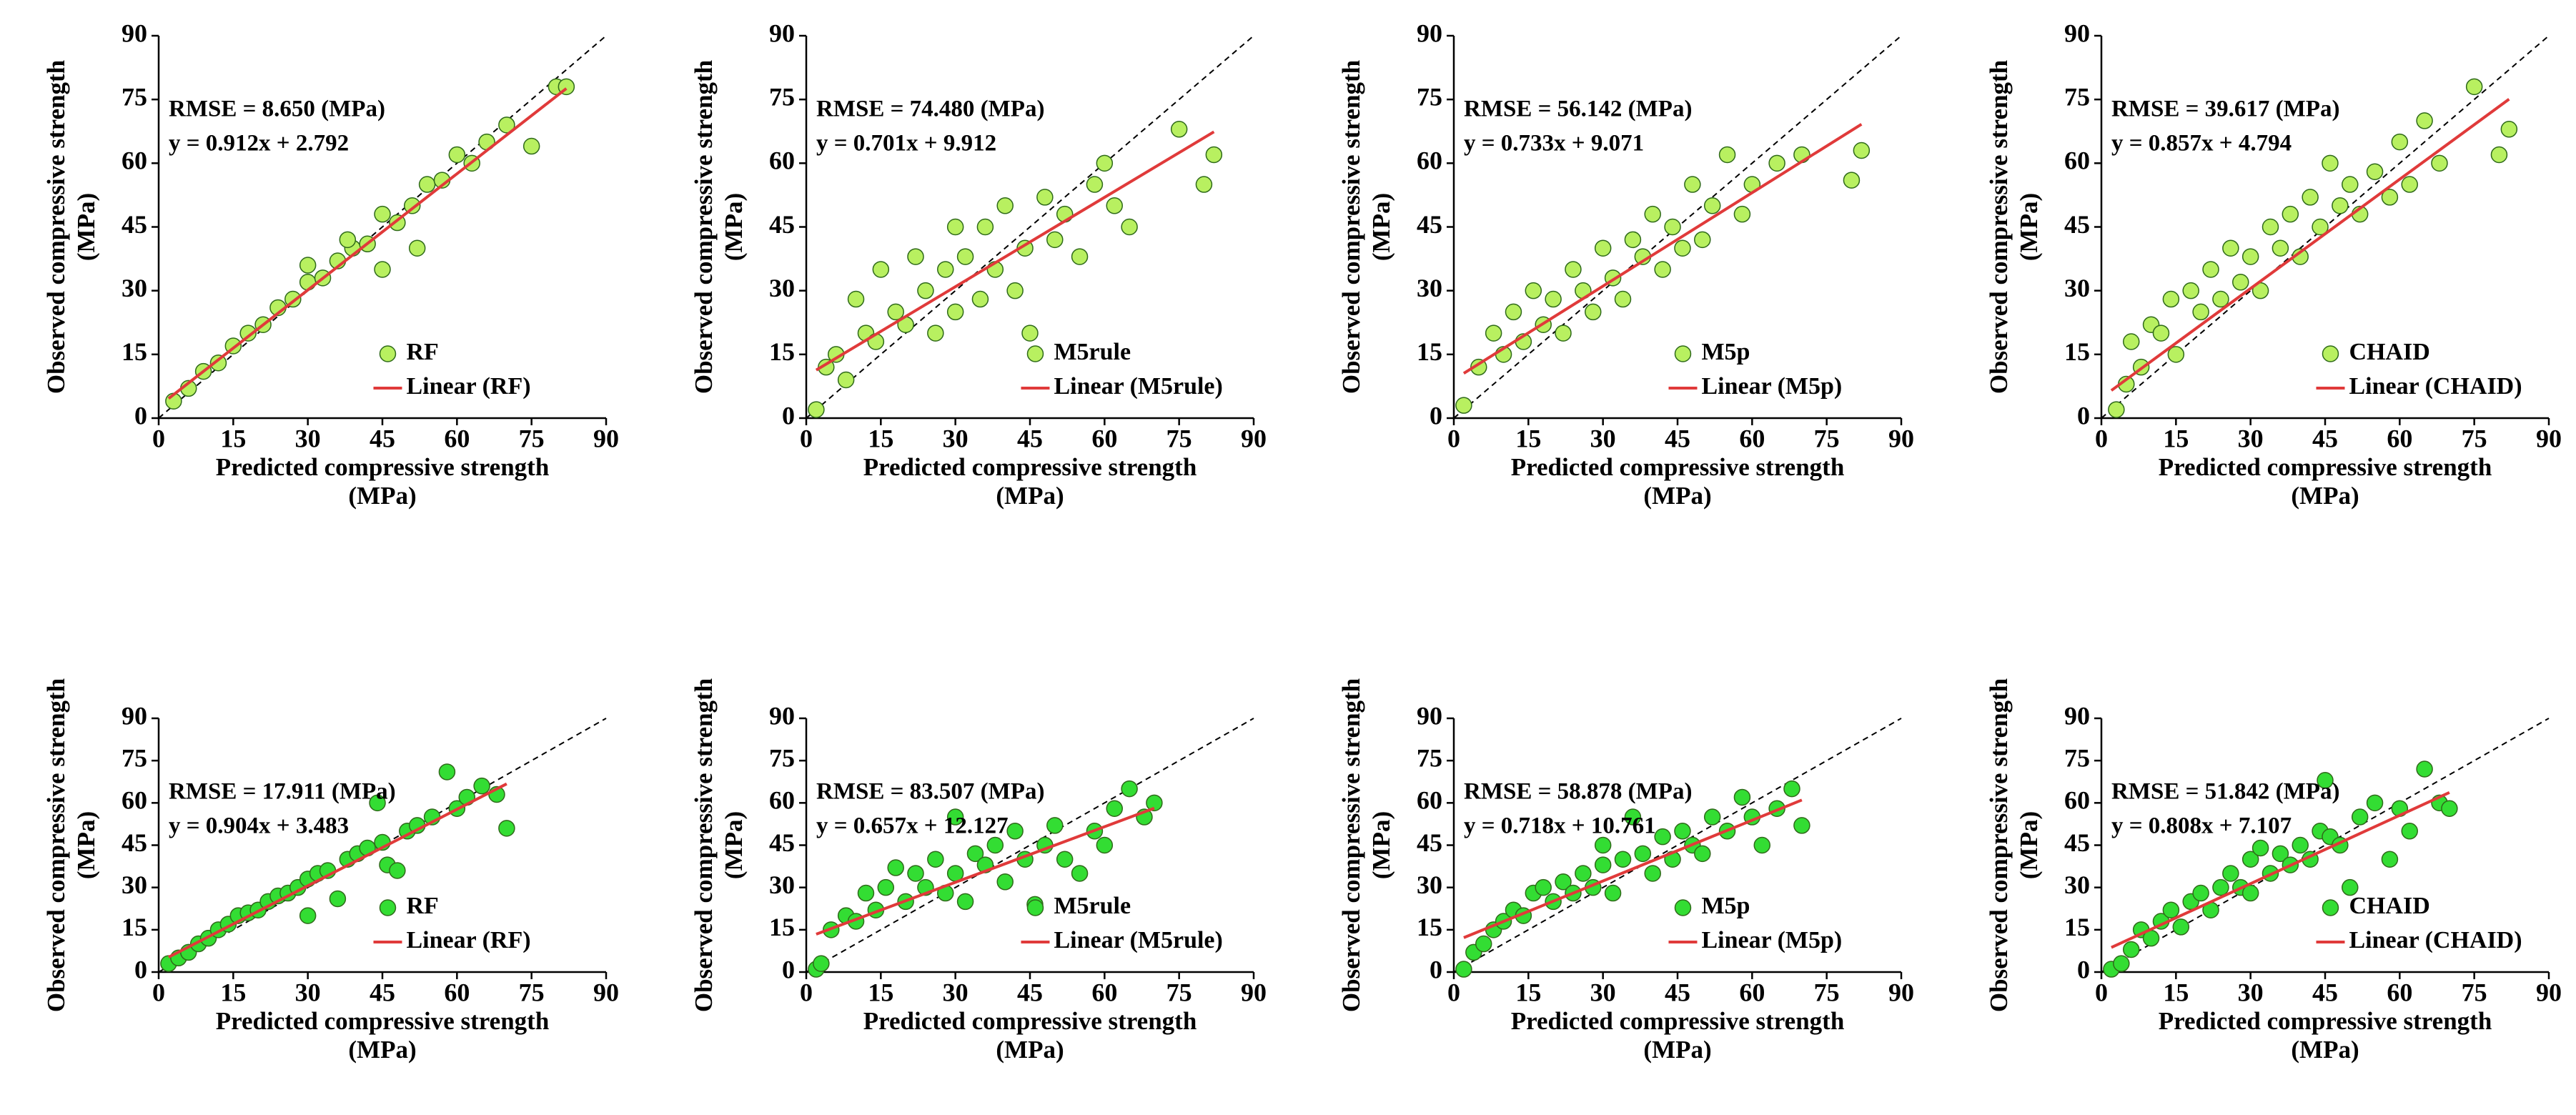 The image size is (2576, 1115). What do you see at coordinates (2202, 144) in the screenshot?
I see `annotation: y = 0.857x + 4.794` at bounding box center [2202, 144].